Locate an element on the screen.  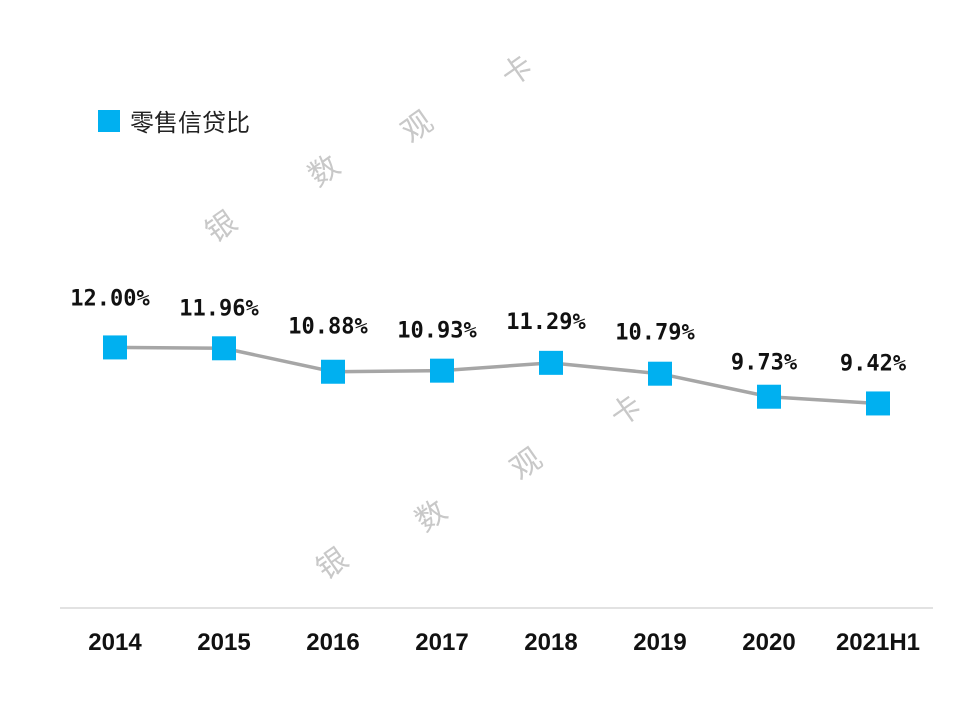
data-point-2018 is located at coordinates (551, 362).